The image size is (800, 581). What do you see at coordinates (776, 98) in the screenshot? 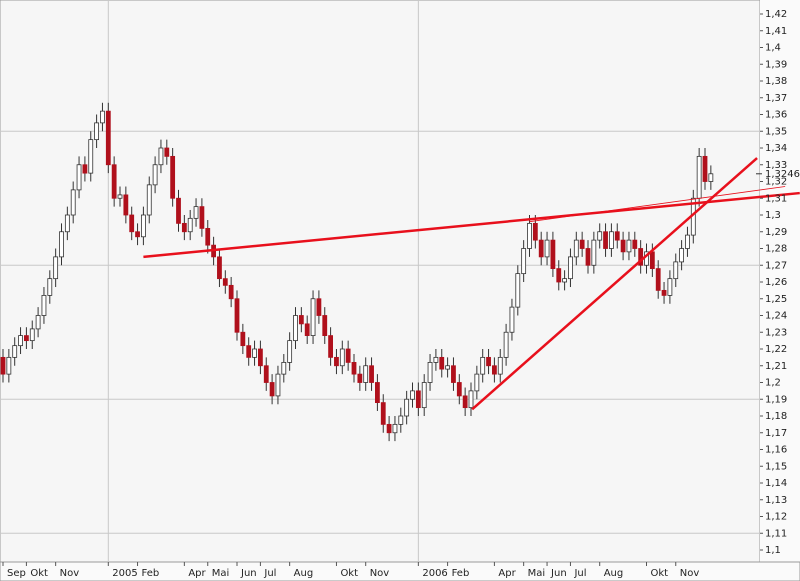
I see `y-tick-label: 1,37` at bounding box center [776, 98].